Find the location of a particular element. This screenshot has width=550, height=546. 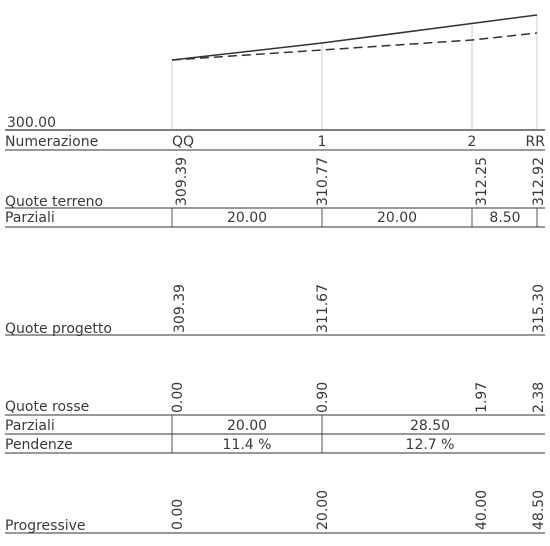

row-label-quote-progetto: Quote progetto is located at coordinates (58, 329).